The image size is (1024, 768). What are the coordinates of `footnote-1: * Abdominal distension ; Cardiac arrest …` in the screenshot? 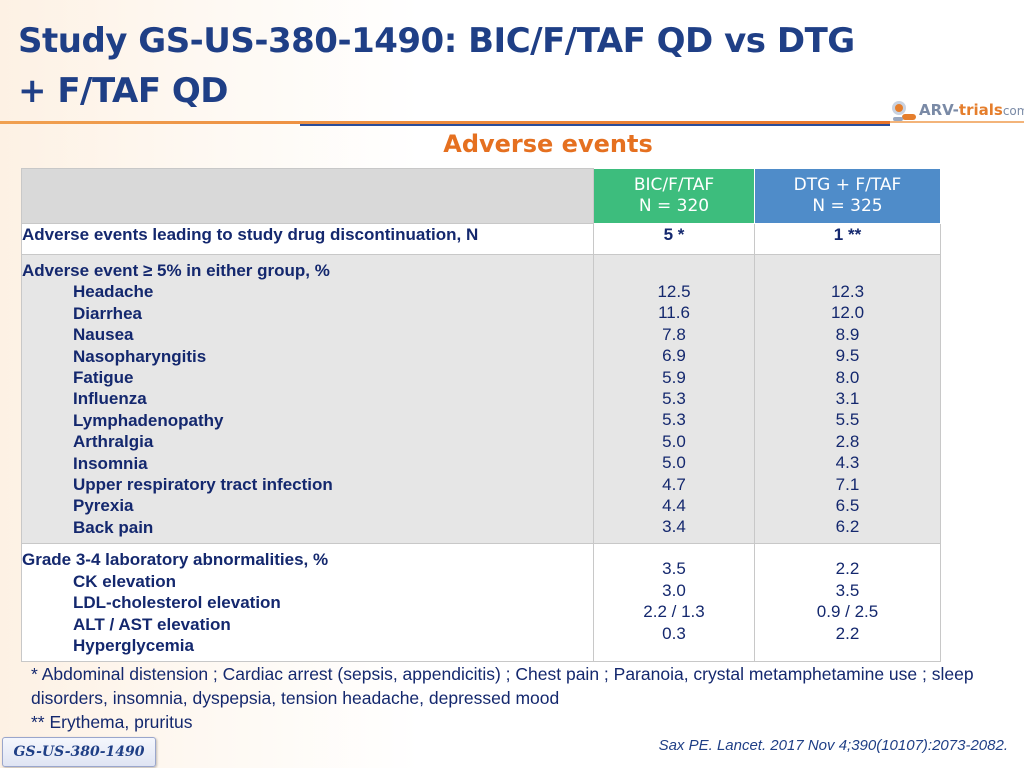 It's located at (502, 686).